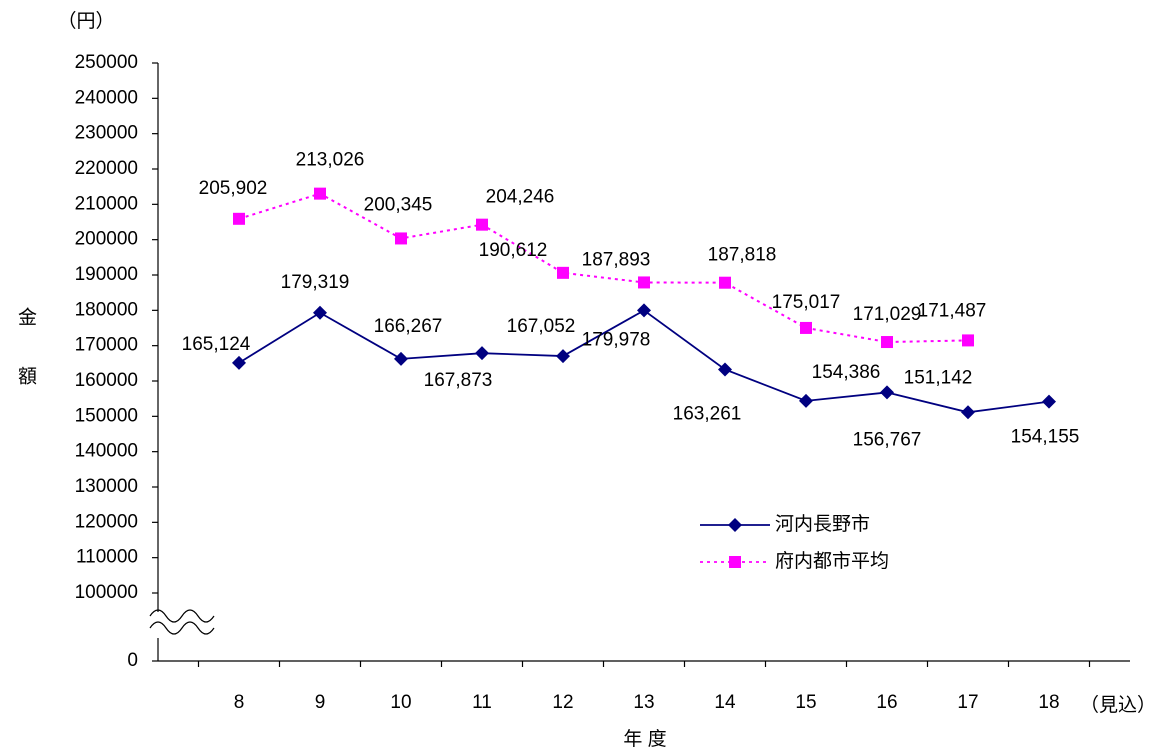 This screenshot has height=751, width=1163. Describe the element at coordinates (106, 451) in the screenshot. I see `y-tick-label: 140000` at that location.